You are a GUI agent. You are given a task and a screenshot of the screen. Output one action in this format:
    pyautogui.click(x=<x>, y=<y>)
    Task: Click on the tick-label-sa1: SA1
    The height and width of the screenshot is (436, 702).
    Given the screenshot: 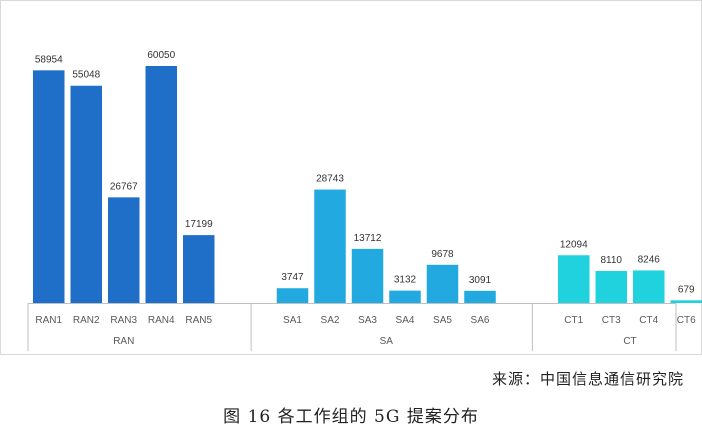 What is the action you would take?
    pyautogui.click(x=292, y=320)
    